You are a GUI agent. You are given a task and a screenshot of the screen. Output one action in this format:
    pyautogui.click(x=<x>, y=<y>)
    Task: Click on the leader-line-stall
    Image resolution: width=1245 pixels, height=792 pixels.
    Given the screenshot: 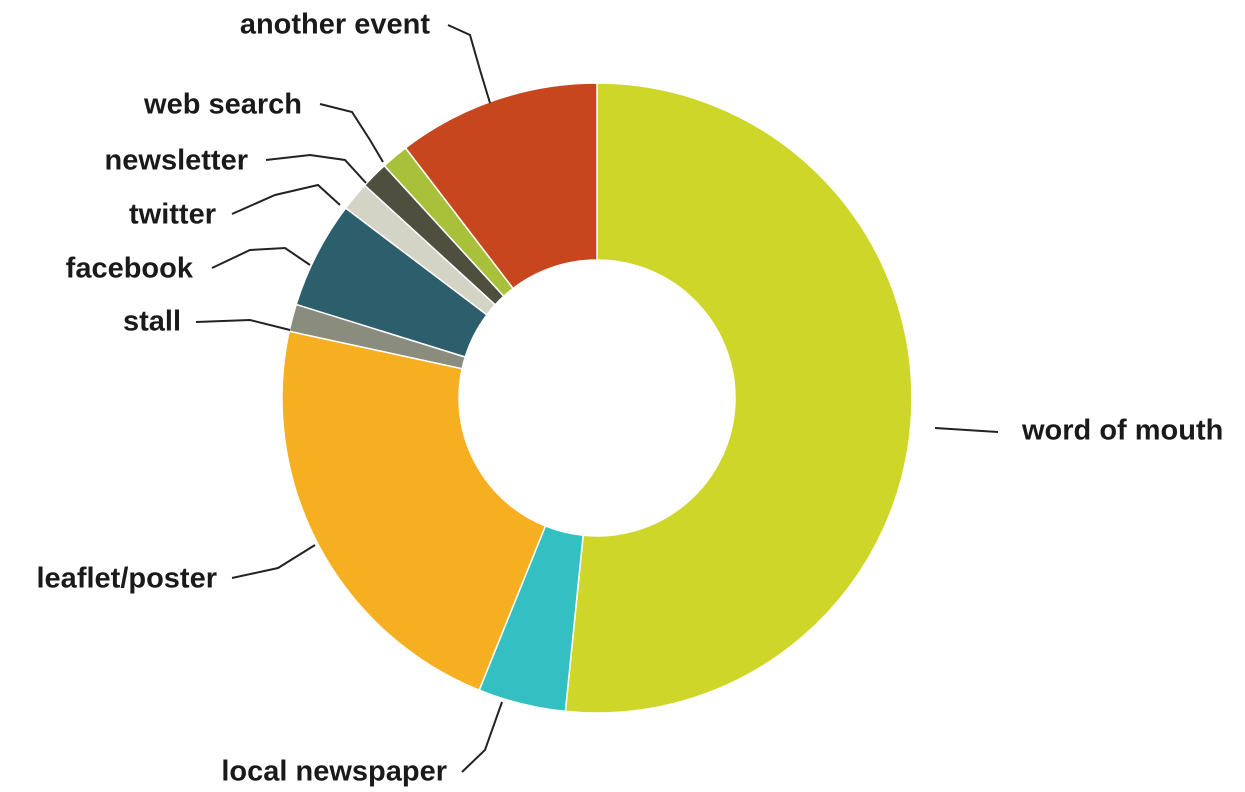 What is the action you would take?
    pyautogui.click(x=243, y=324)
    